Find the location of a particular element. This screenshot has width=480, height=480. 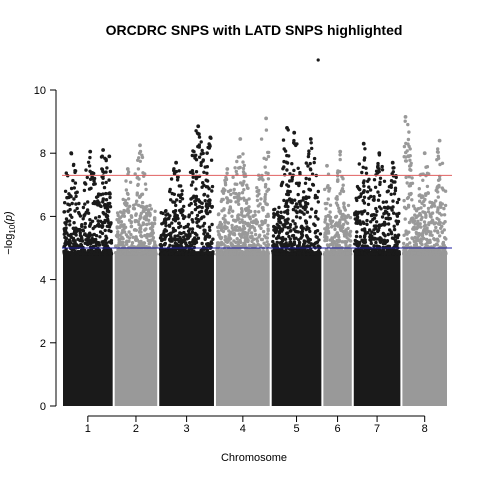

x-tick-label-chr-5: 5 is located at coordinates (296, 429).